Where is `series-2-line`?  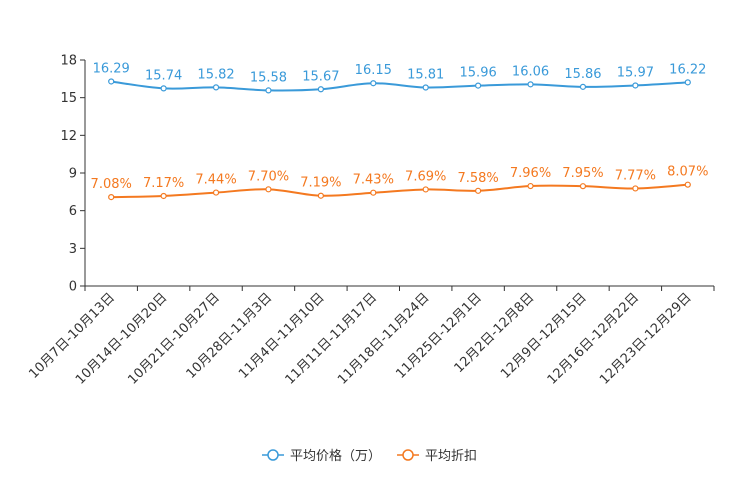
series-2-line is located at coordinates (399, 191).